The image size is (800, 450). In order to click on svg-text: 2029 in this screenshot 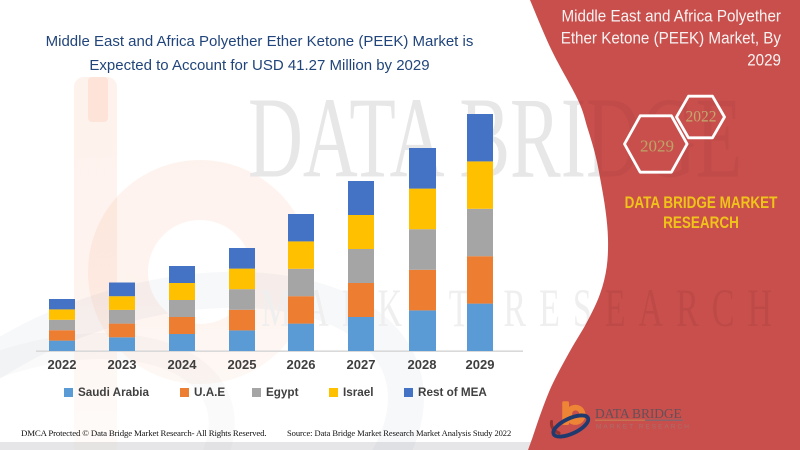, I will do `click(657, 145)`.